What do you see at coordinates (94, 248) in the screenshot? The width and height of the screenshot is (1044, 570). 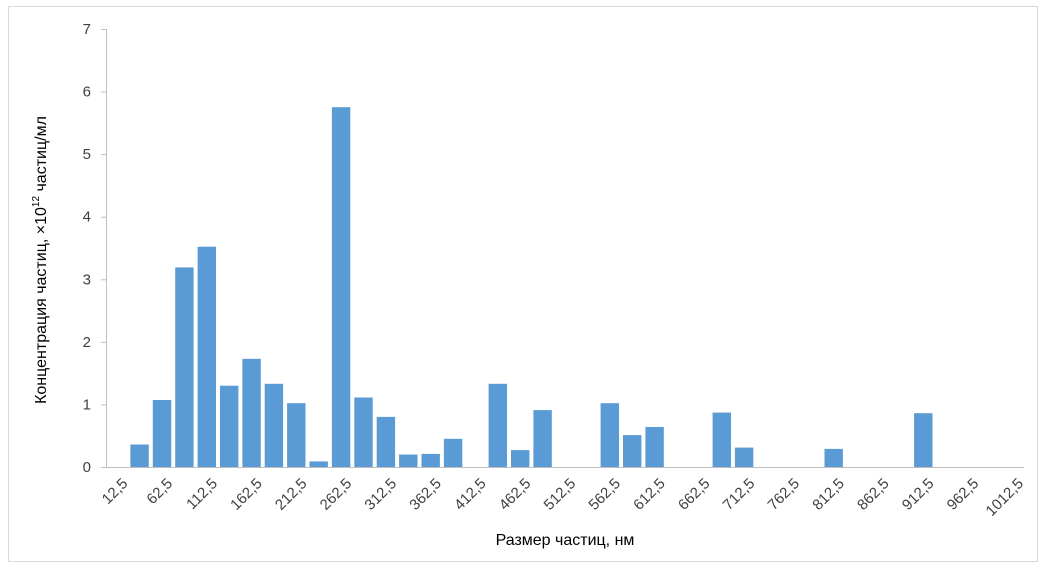 I see `y-ticks: 0 1 2 3 4 5 6 7` at bounding box center [94, 248].